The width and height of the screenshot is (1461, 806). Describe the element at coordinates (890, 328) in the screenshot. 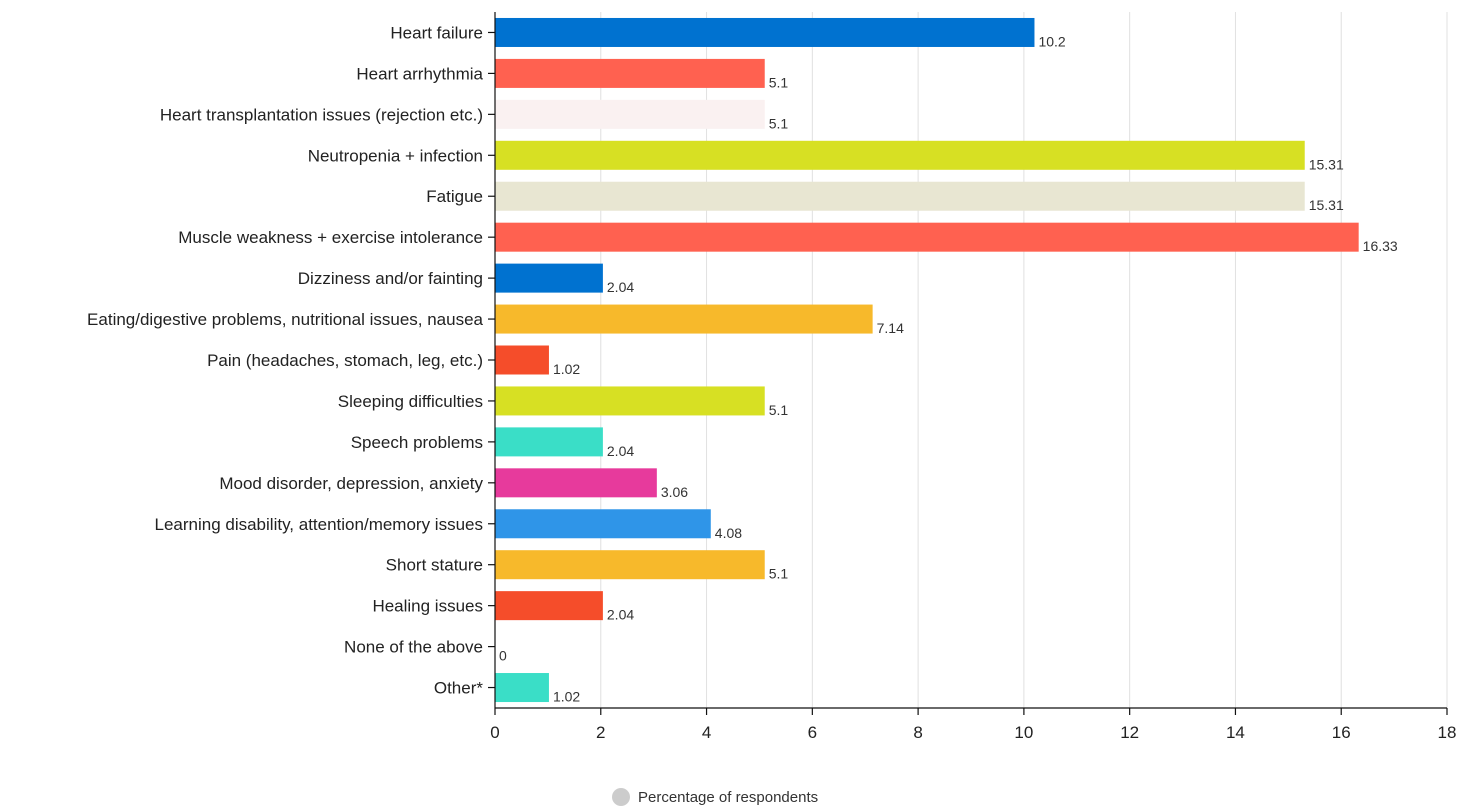

I see `data-label: 7.14` at that location.